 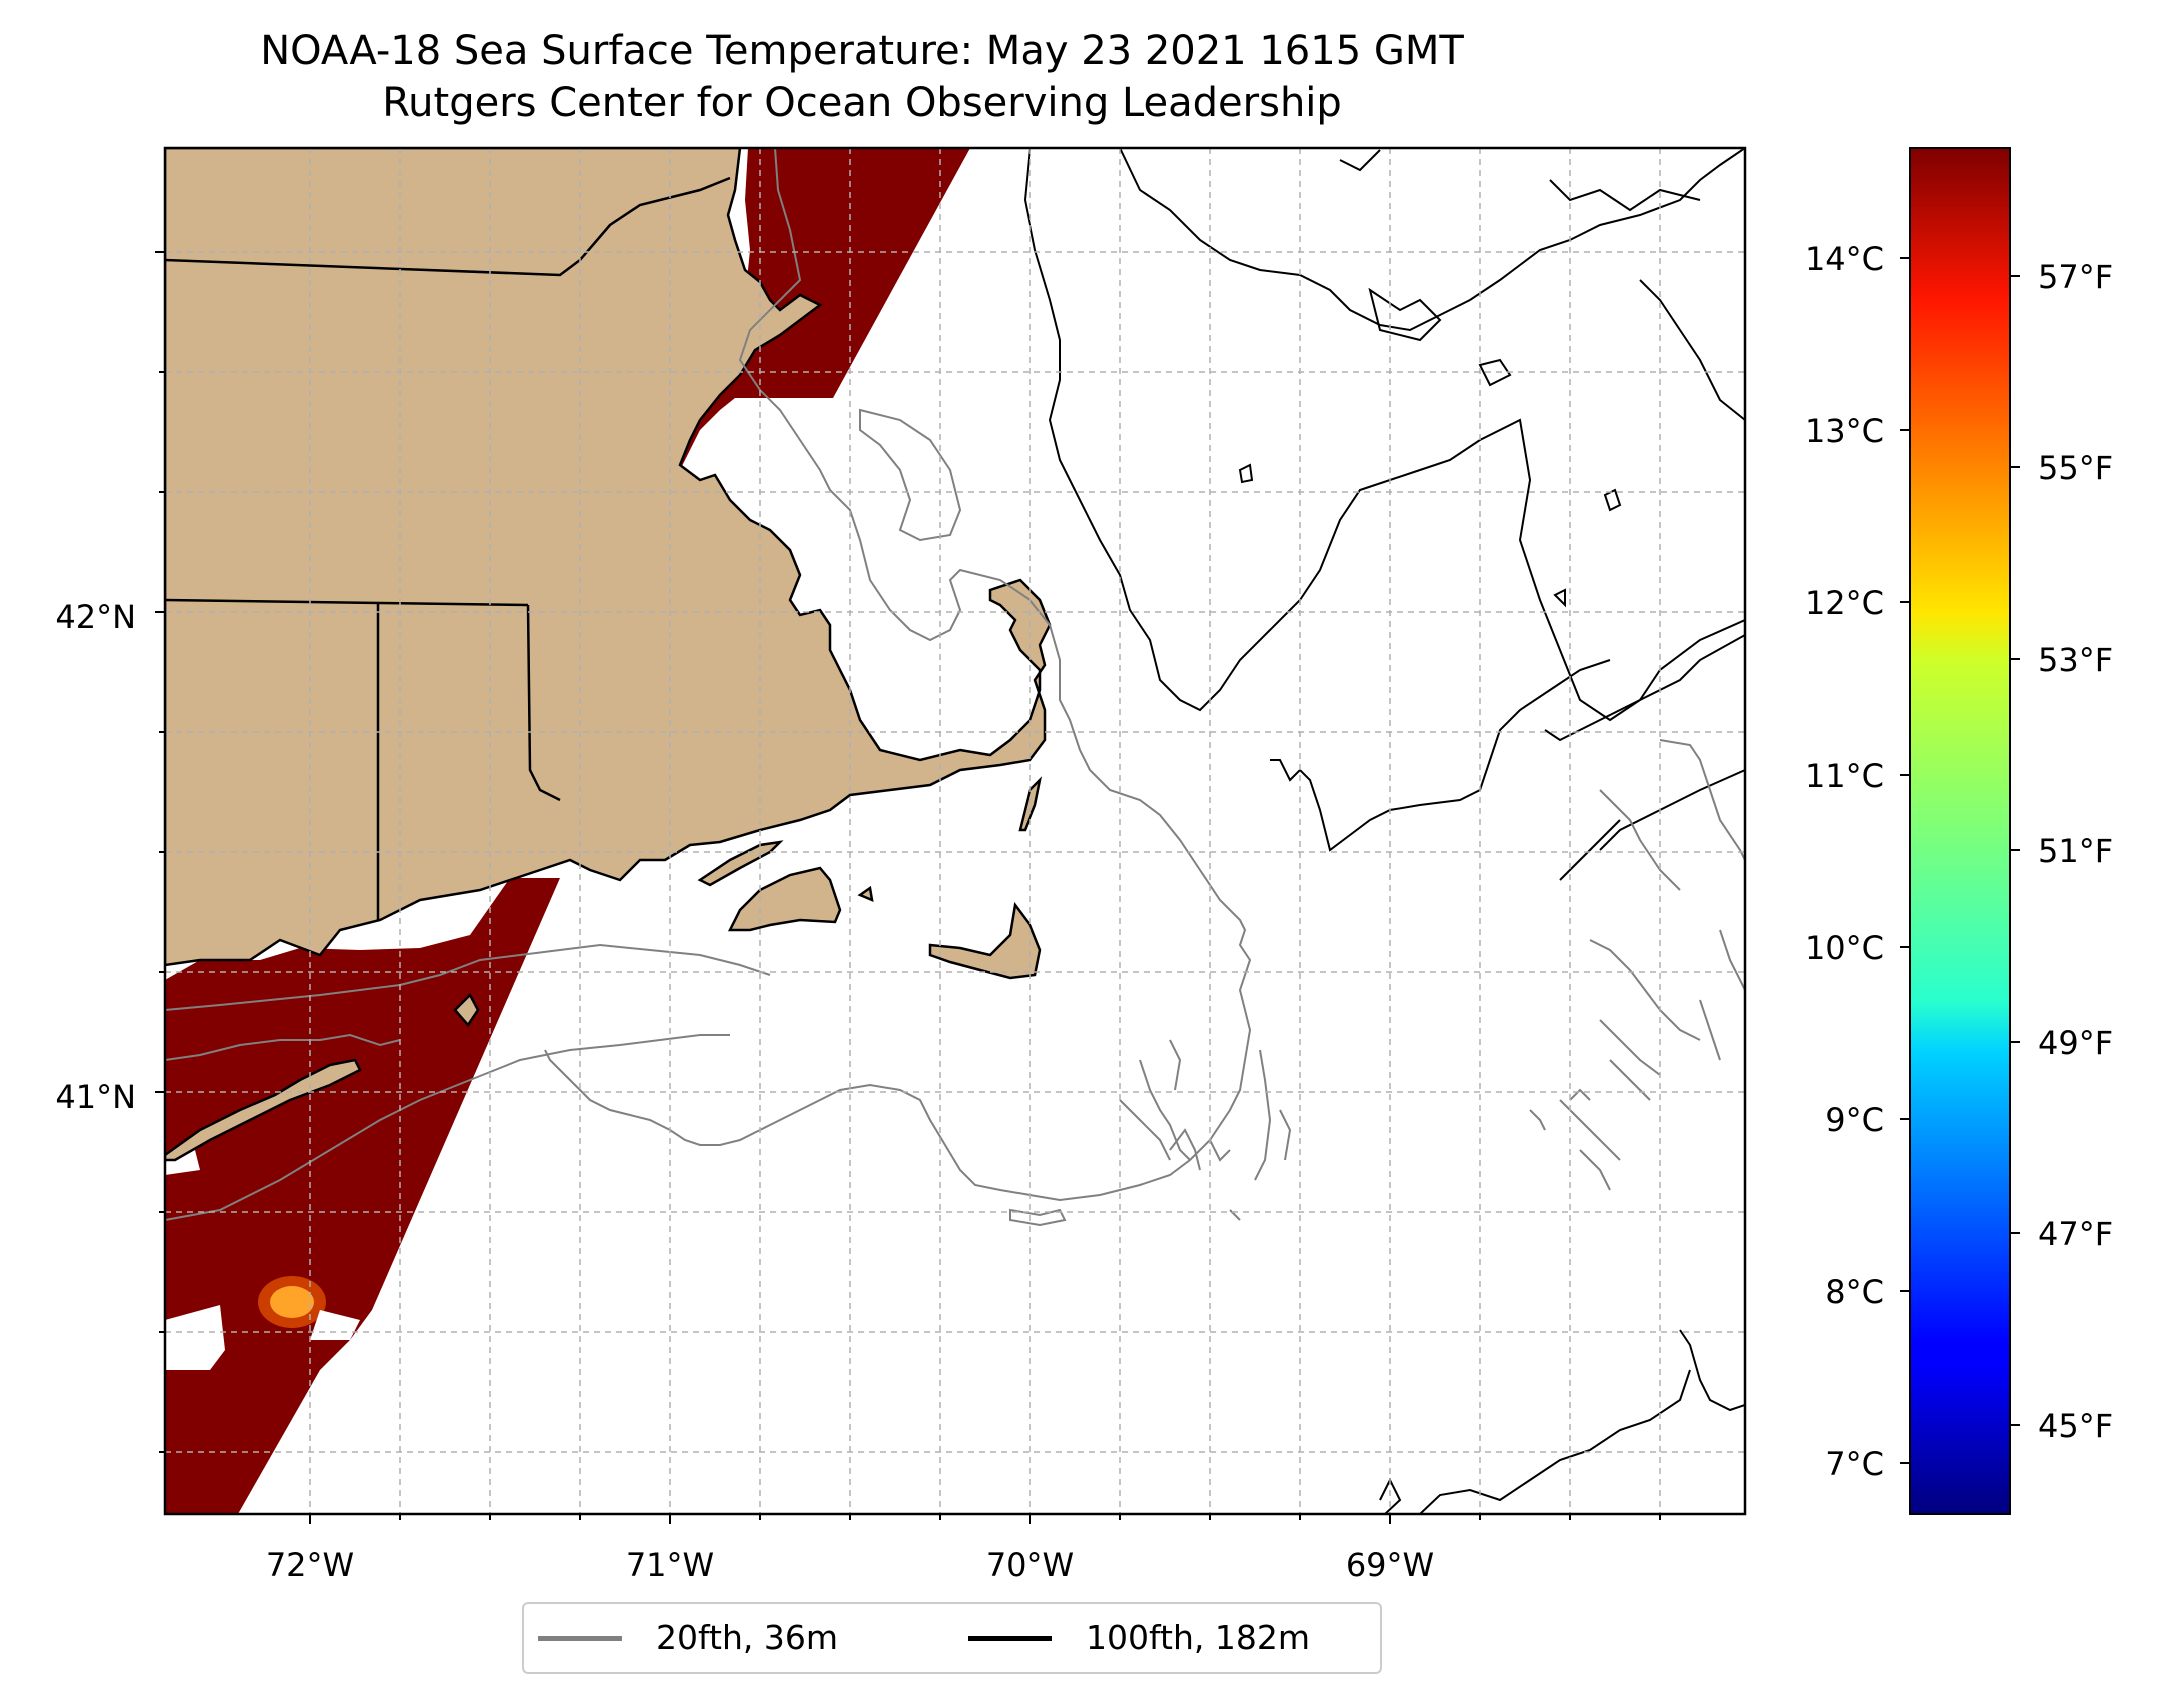 I want to click on colorbar-celsius-label: 13°C, so click(x=1844, y=431).